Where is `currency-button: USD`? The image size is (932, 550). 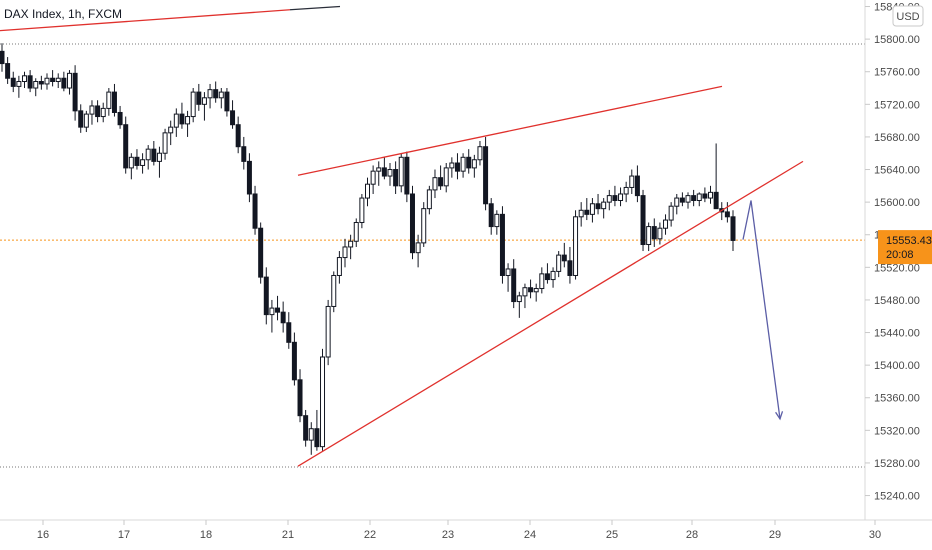 currency-button: USD is located at coordinates (908, 16).